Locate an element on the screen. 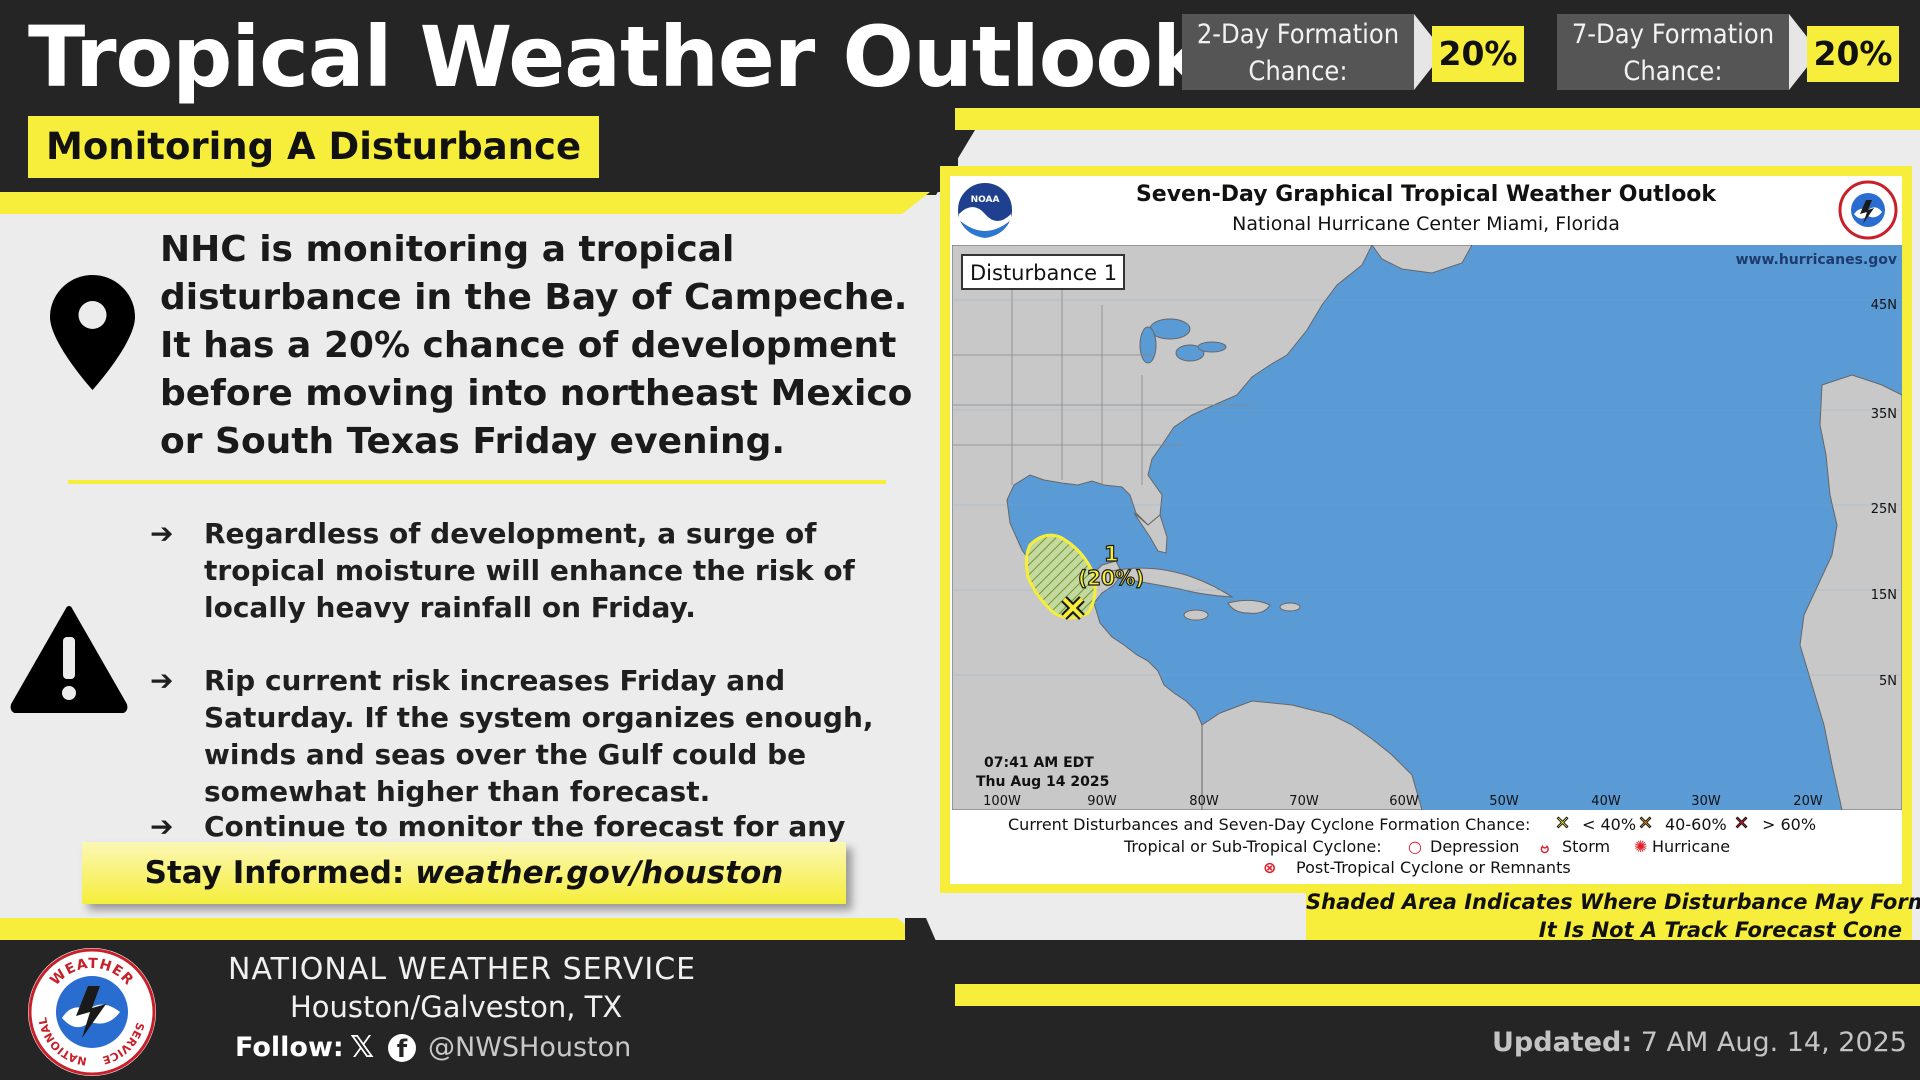 The height and width of the screenshot is (1080, 1920). map-website: www.hurricanes.gov is located at coordinates (1816, 260).